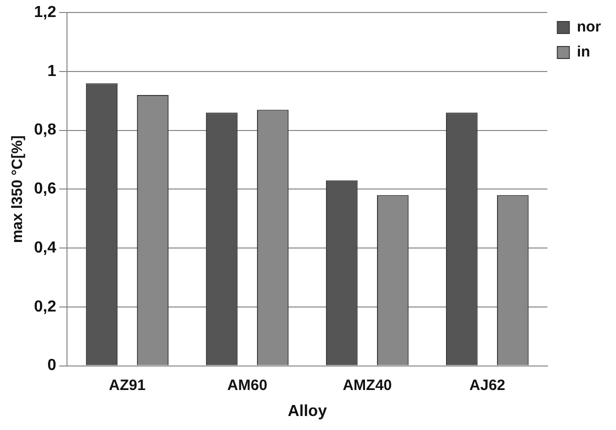  Describe the element at coordinates (45, 247) in the screenshot. I see `y-tick-label: 0,4` at that location.